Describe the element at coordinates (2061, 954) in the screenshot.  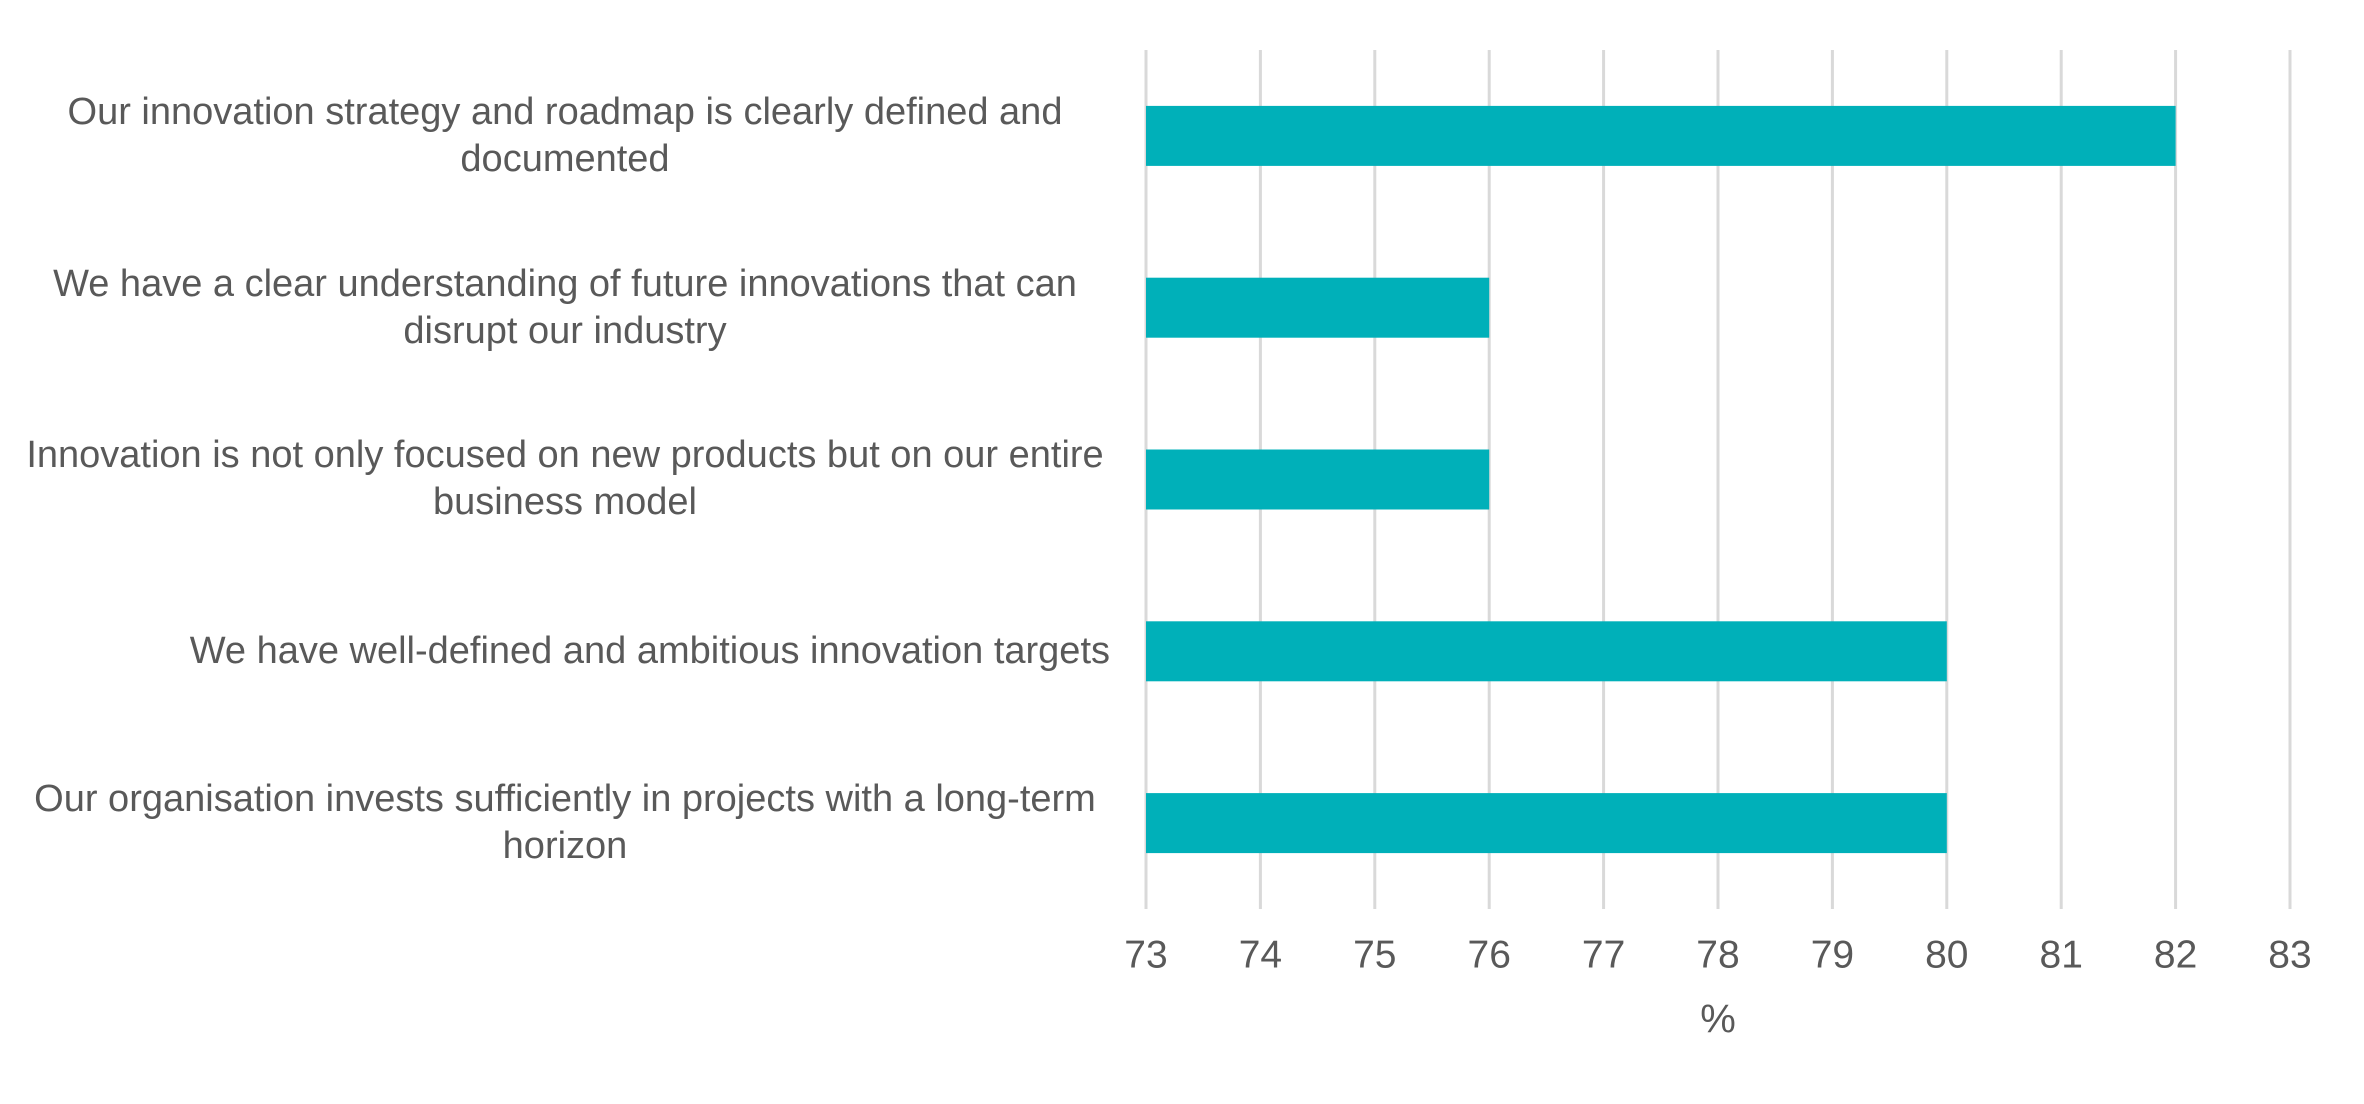
I see `x-tick-label: 81` at that location.